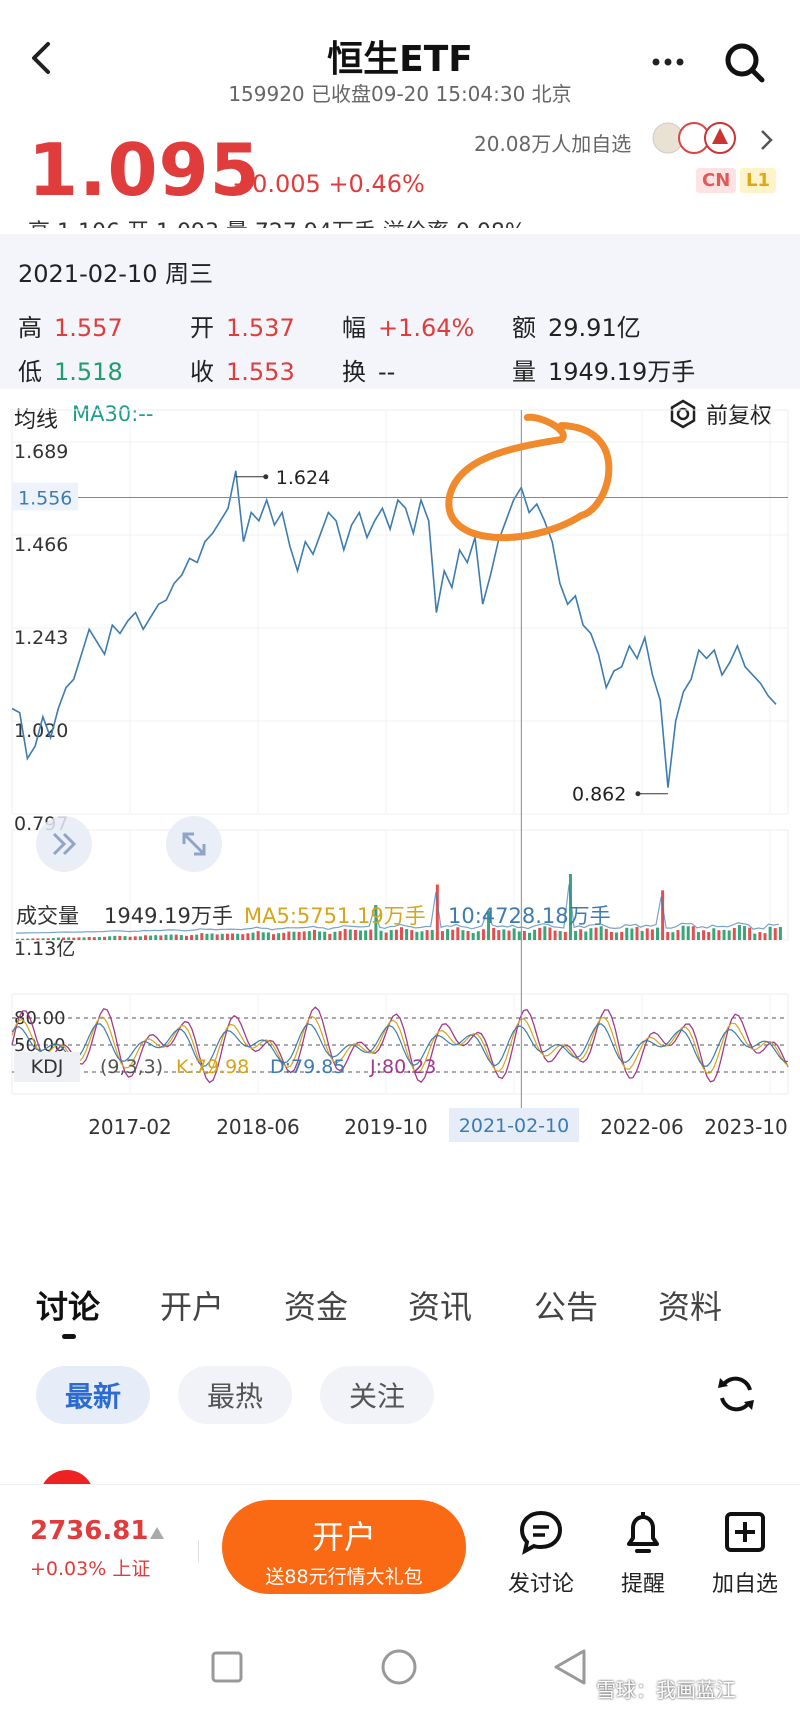  Describe the element at coordinates (328, 184) in the screenshot. I see `price-change: +0.005 +0.46%` at that location.